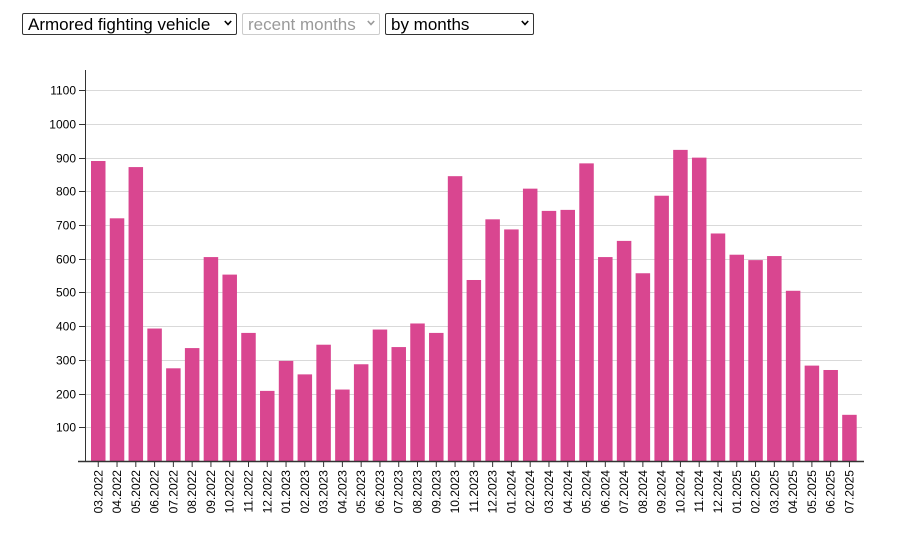 Image resolution: width=915 pixels, height=560 pixels. I want to click on x-tick-label: 06.2024, so click(605, 492).